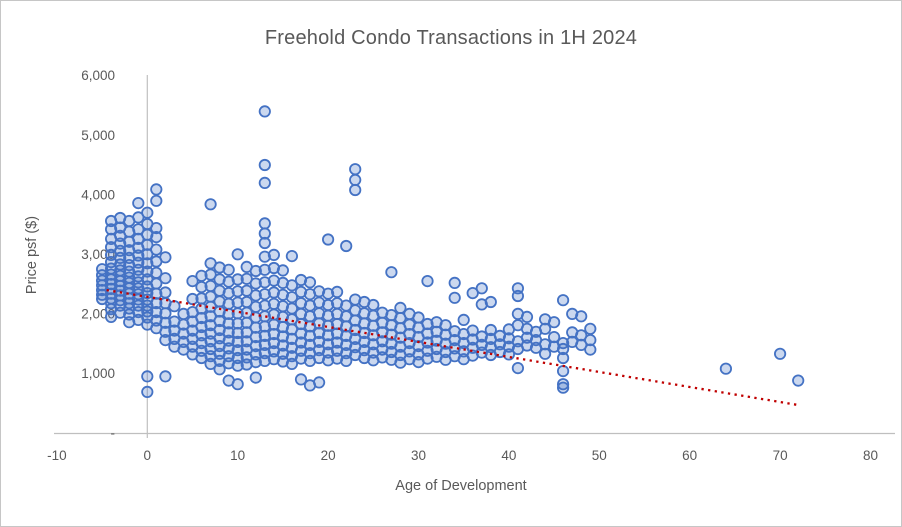 The image size is (902, 527). What do you see at coordinates (599, 455) in the screenshot?
I see `x-tick-label: 50` at bounding box center [599, 455].